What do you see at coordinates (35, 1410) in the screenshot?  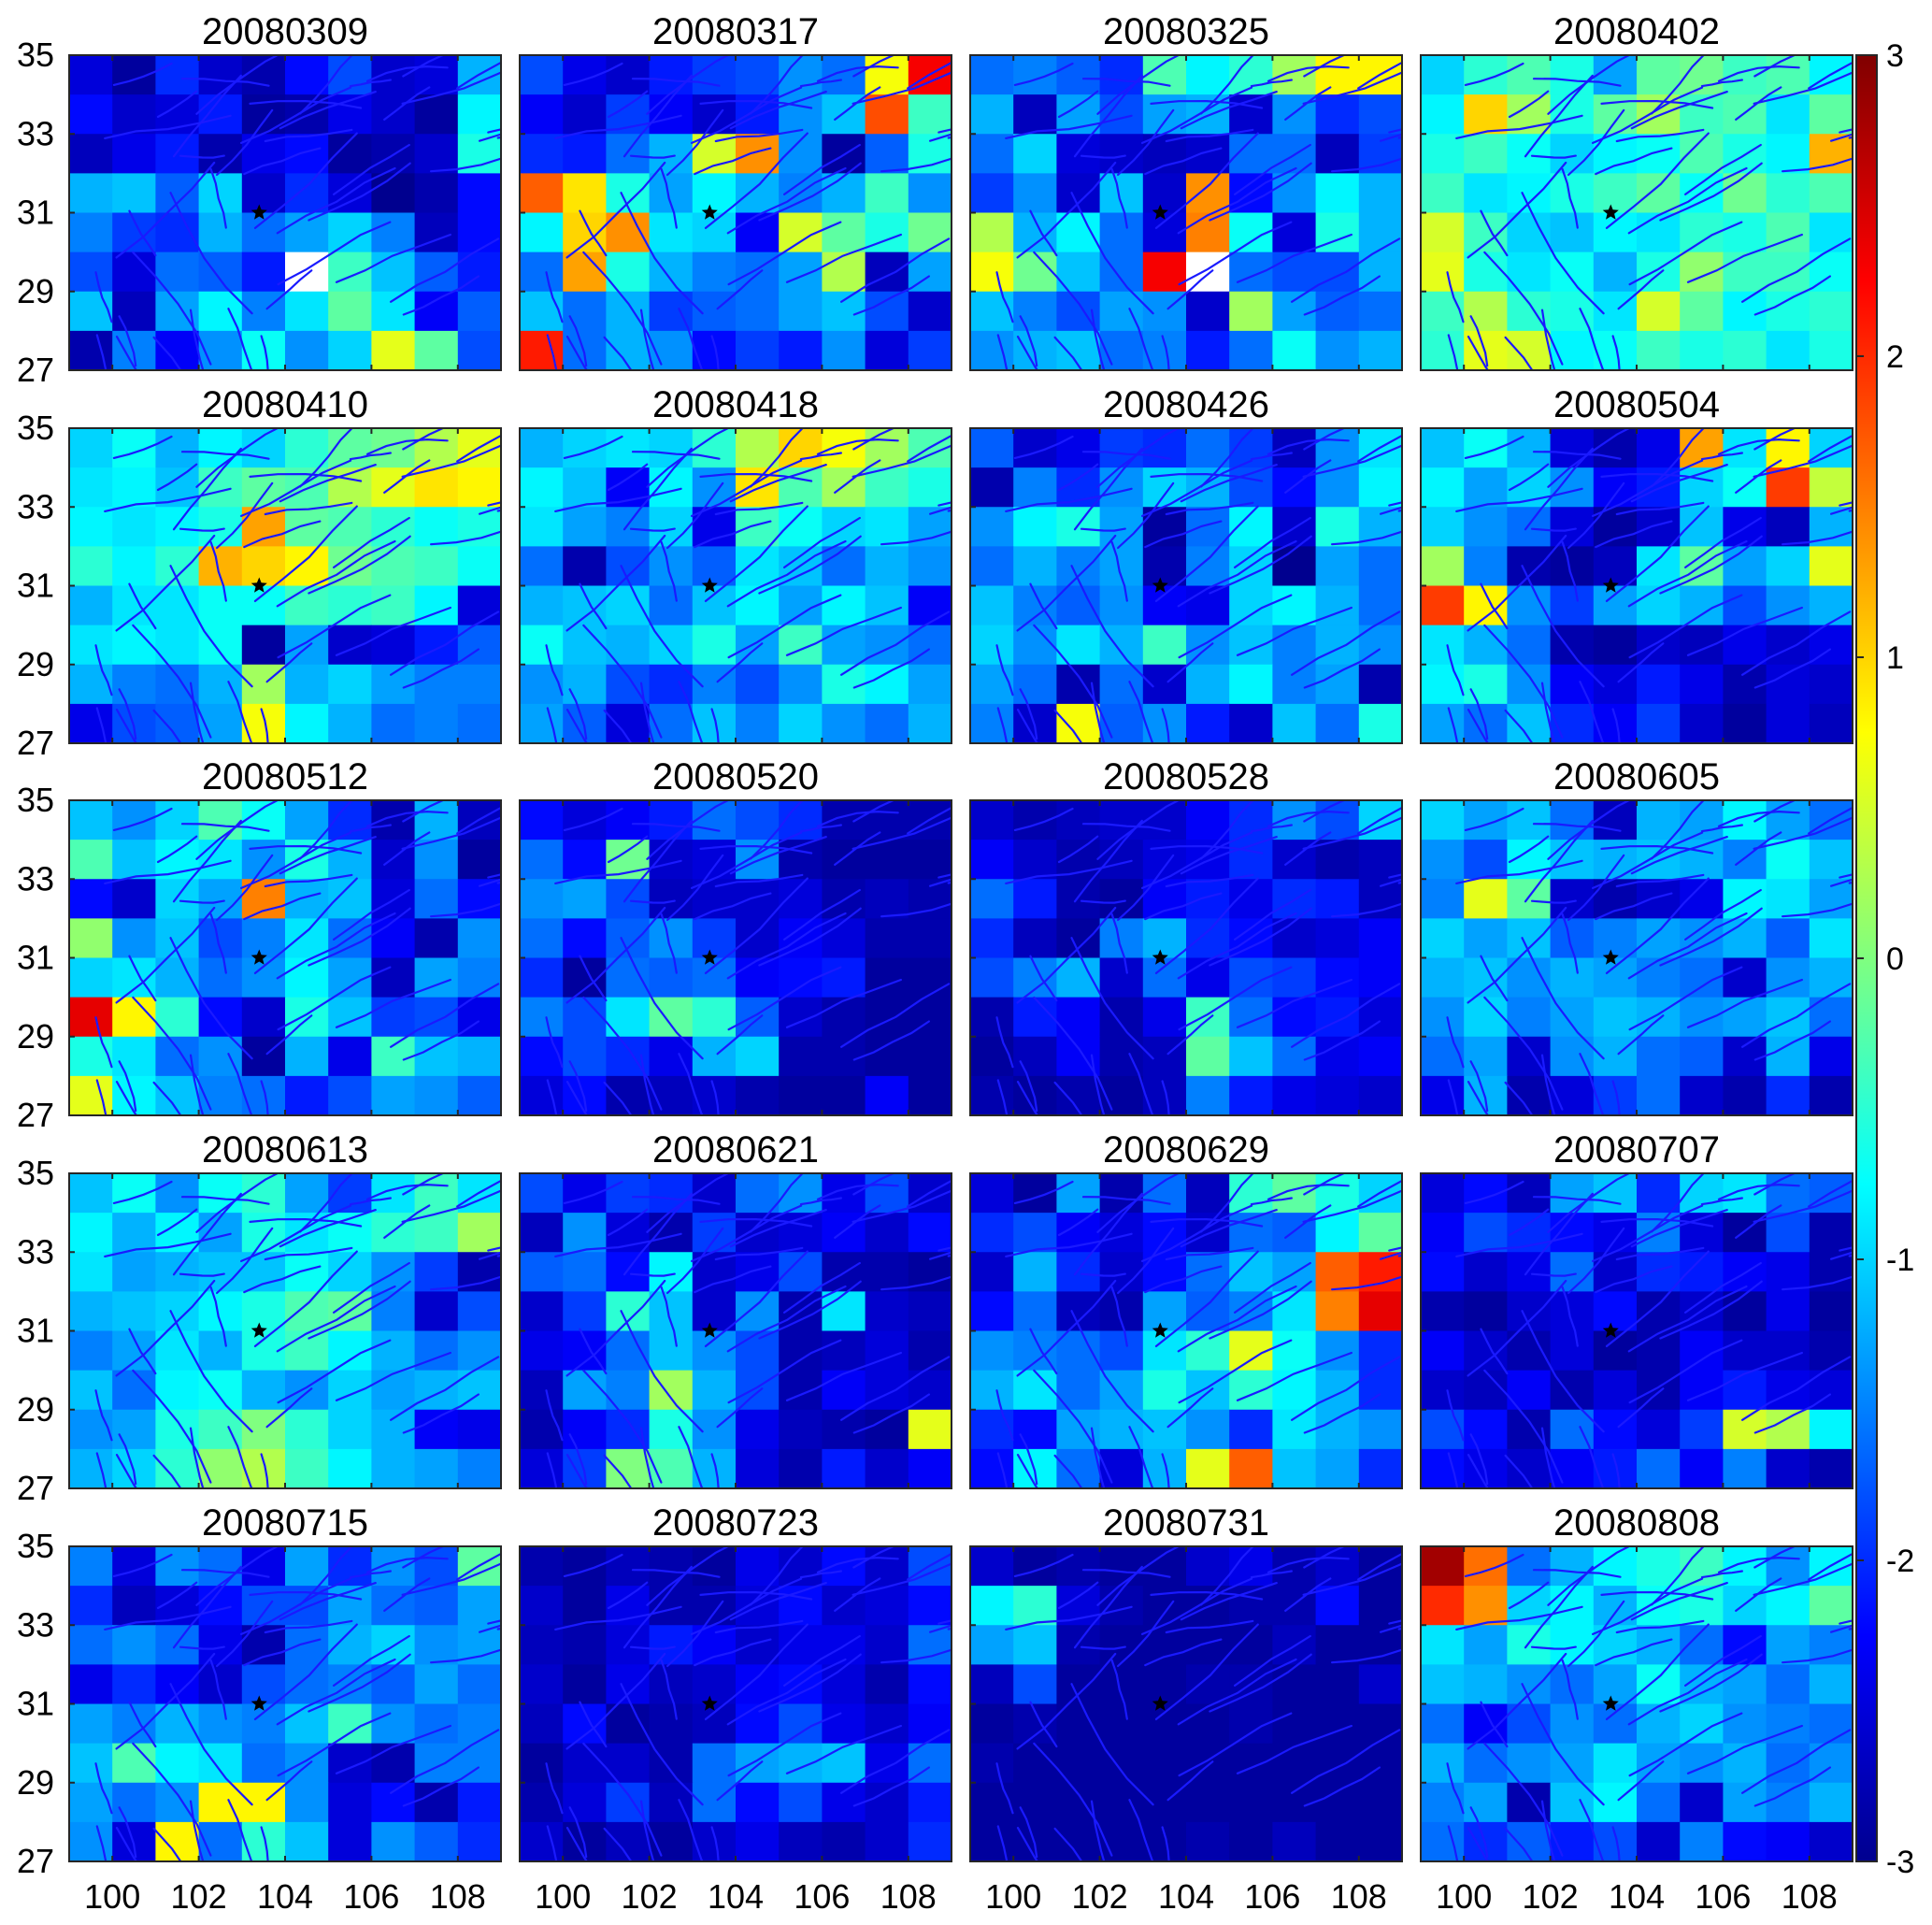 I see `y-tick-label: 29` at bounding box center [35, 1410].